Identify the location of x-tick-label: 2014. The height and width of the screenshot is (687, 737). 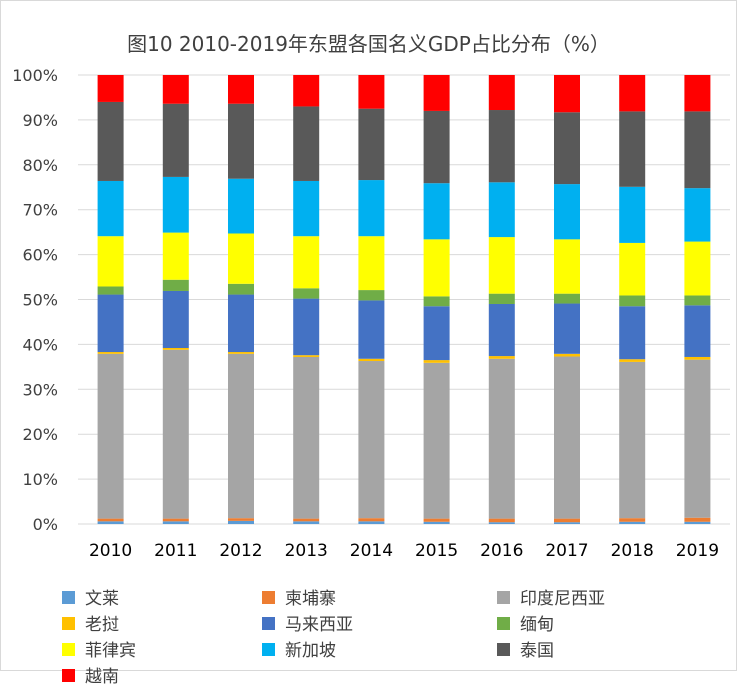
(371, 551).